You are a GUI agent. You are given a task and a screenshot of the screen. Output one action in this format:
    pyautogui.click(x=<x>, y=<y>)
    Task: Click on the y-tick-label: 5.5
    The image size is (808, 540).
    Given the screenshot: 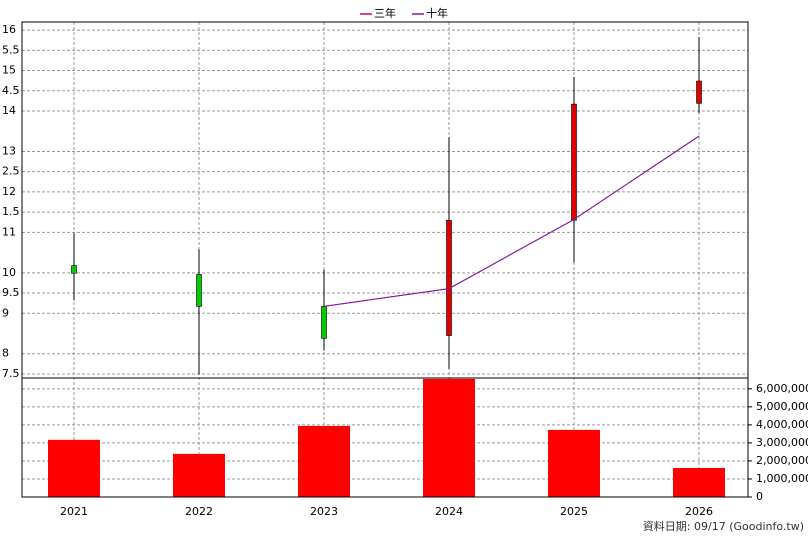 What is the action you would take?
    pyautogui.click(x=11, y=49)
    